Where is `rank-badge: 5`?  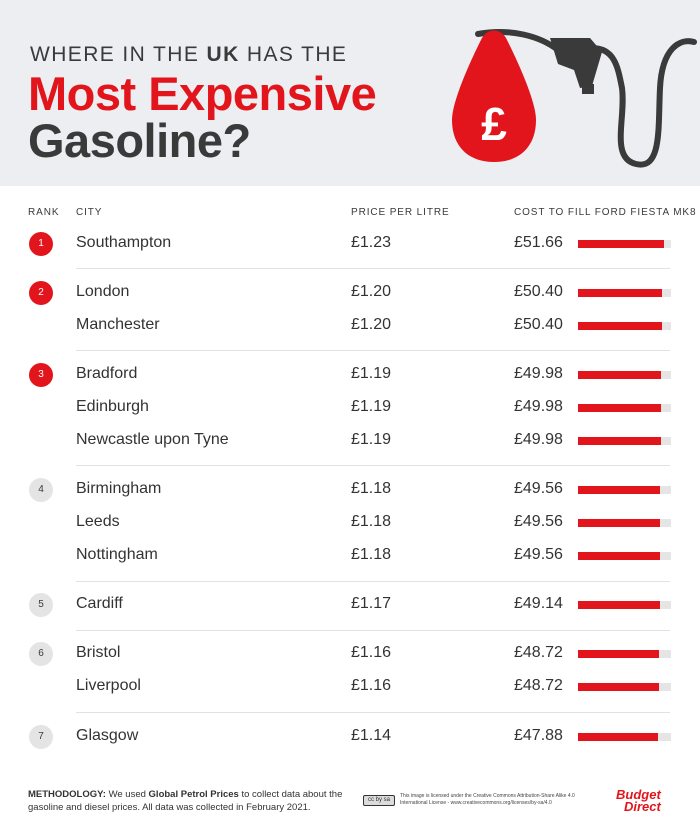 rank-badge: 5 is located at coordinates (41, 605).